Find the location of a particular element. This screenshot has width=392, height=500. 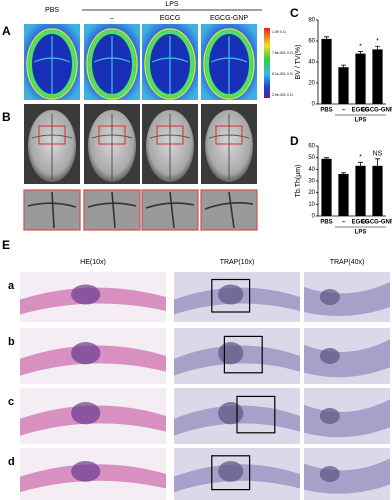

column-label: – is located at coordinates (112, 18).